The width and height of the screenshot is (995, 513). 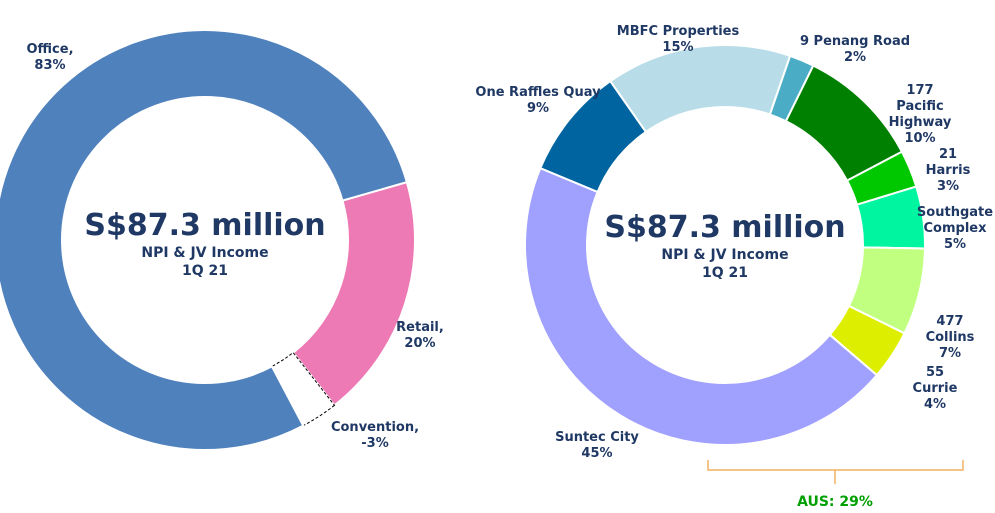 I want to click on slice-value: 9%, so click(x=538, y=108).